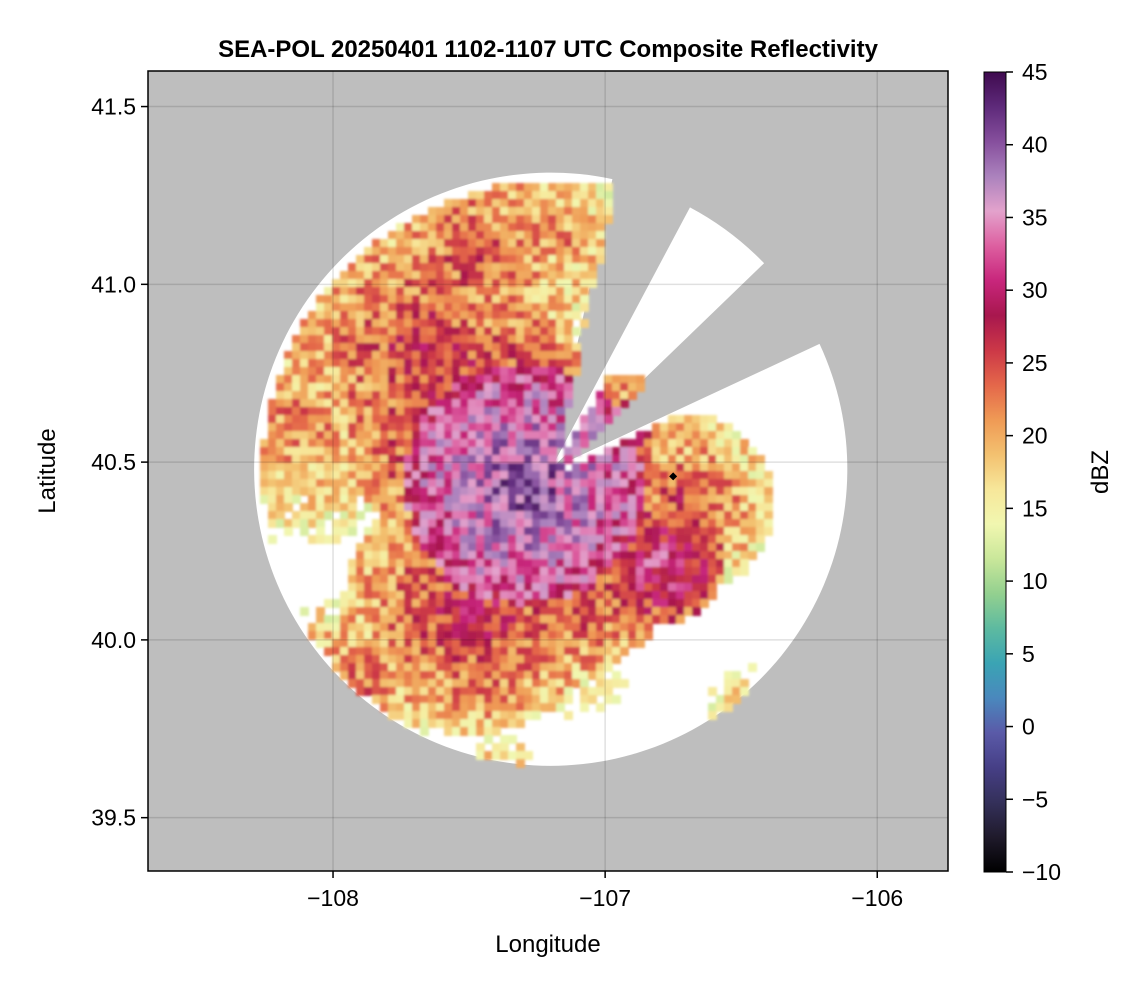 Image resolution: width=1146 pixels, height=990 pixels. I want to click on colorbar-tick-label: −5, so click(1035, 799).